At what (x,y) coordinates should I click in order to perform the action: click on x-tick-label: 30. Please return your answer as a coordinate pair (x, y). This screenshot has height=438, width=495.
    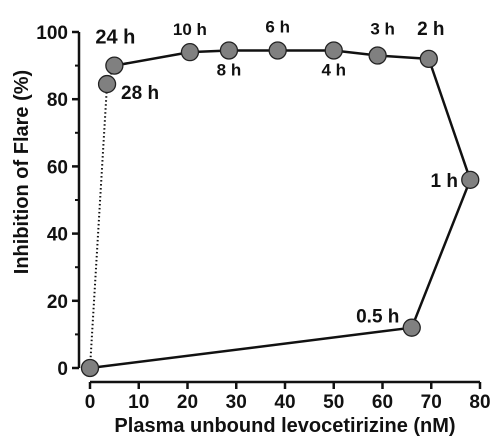
    Looking at the image, I should click on (236, 402).